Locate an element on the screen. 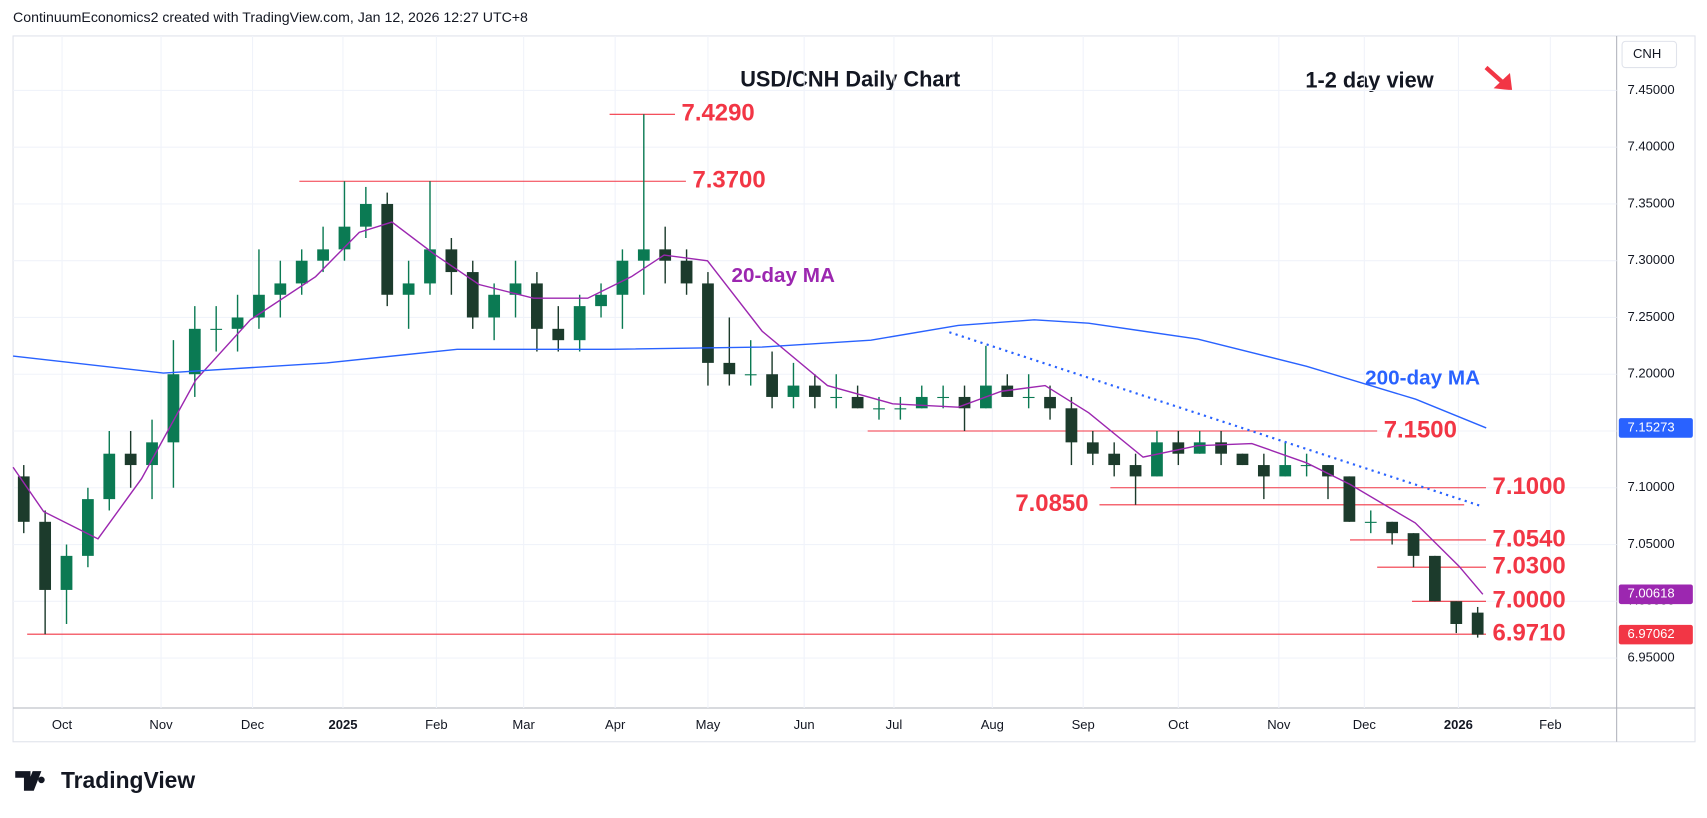 This screenshot has height=818, width=1707. x-tick-label: Apr is located at coordinates (615, 724).